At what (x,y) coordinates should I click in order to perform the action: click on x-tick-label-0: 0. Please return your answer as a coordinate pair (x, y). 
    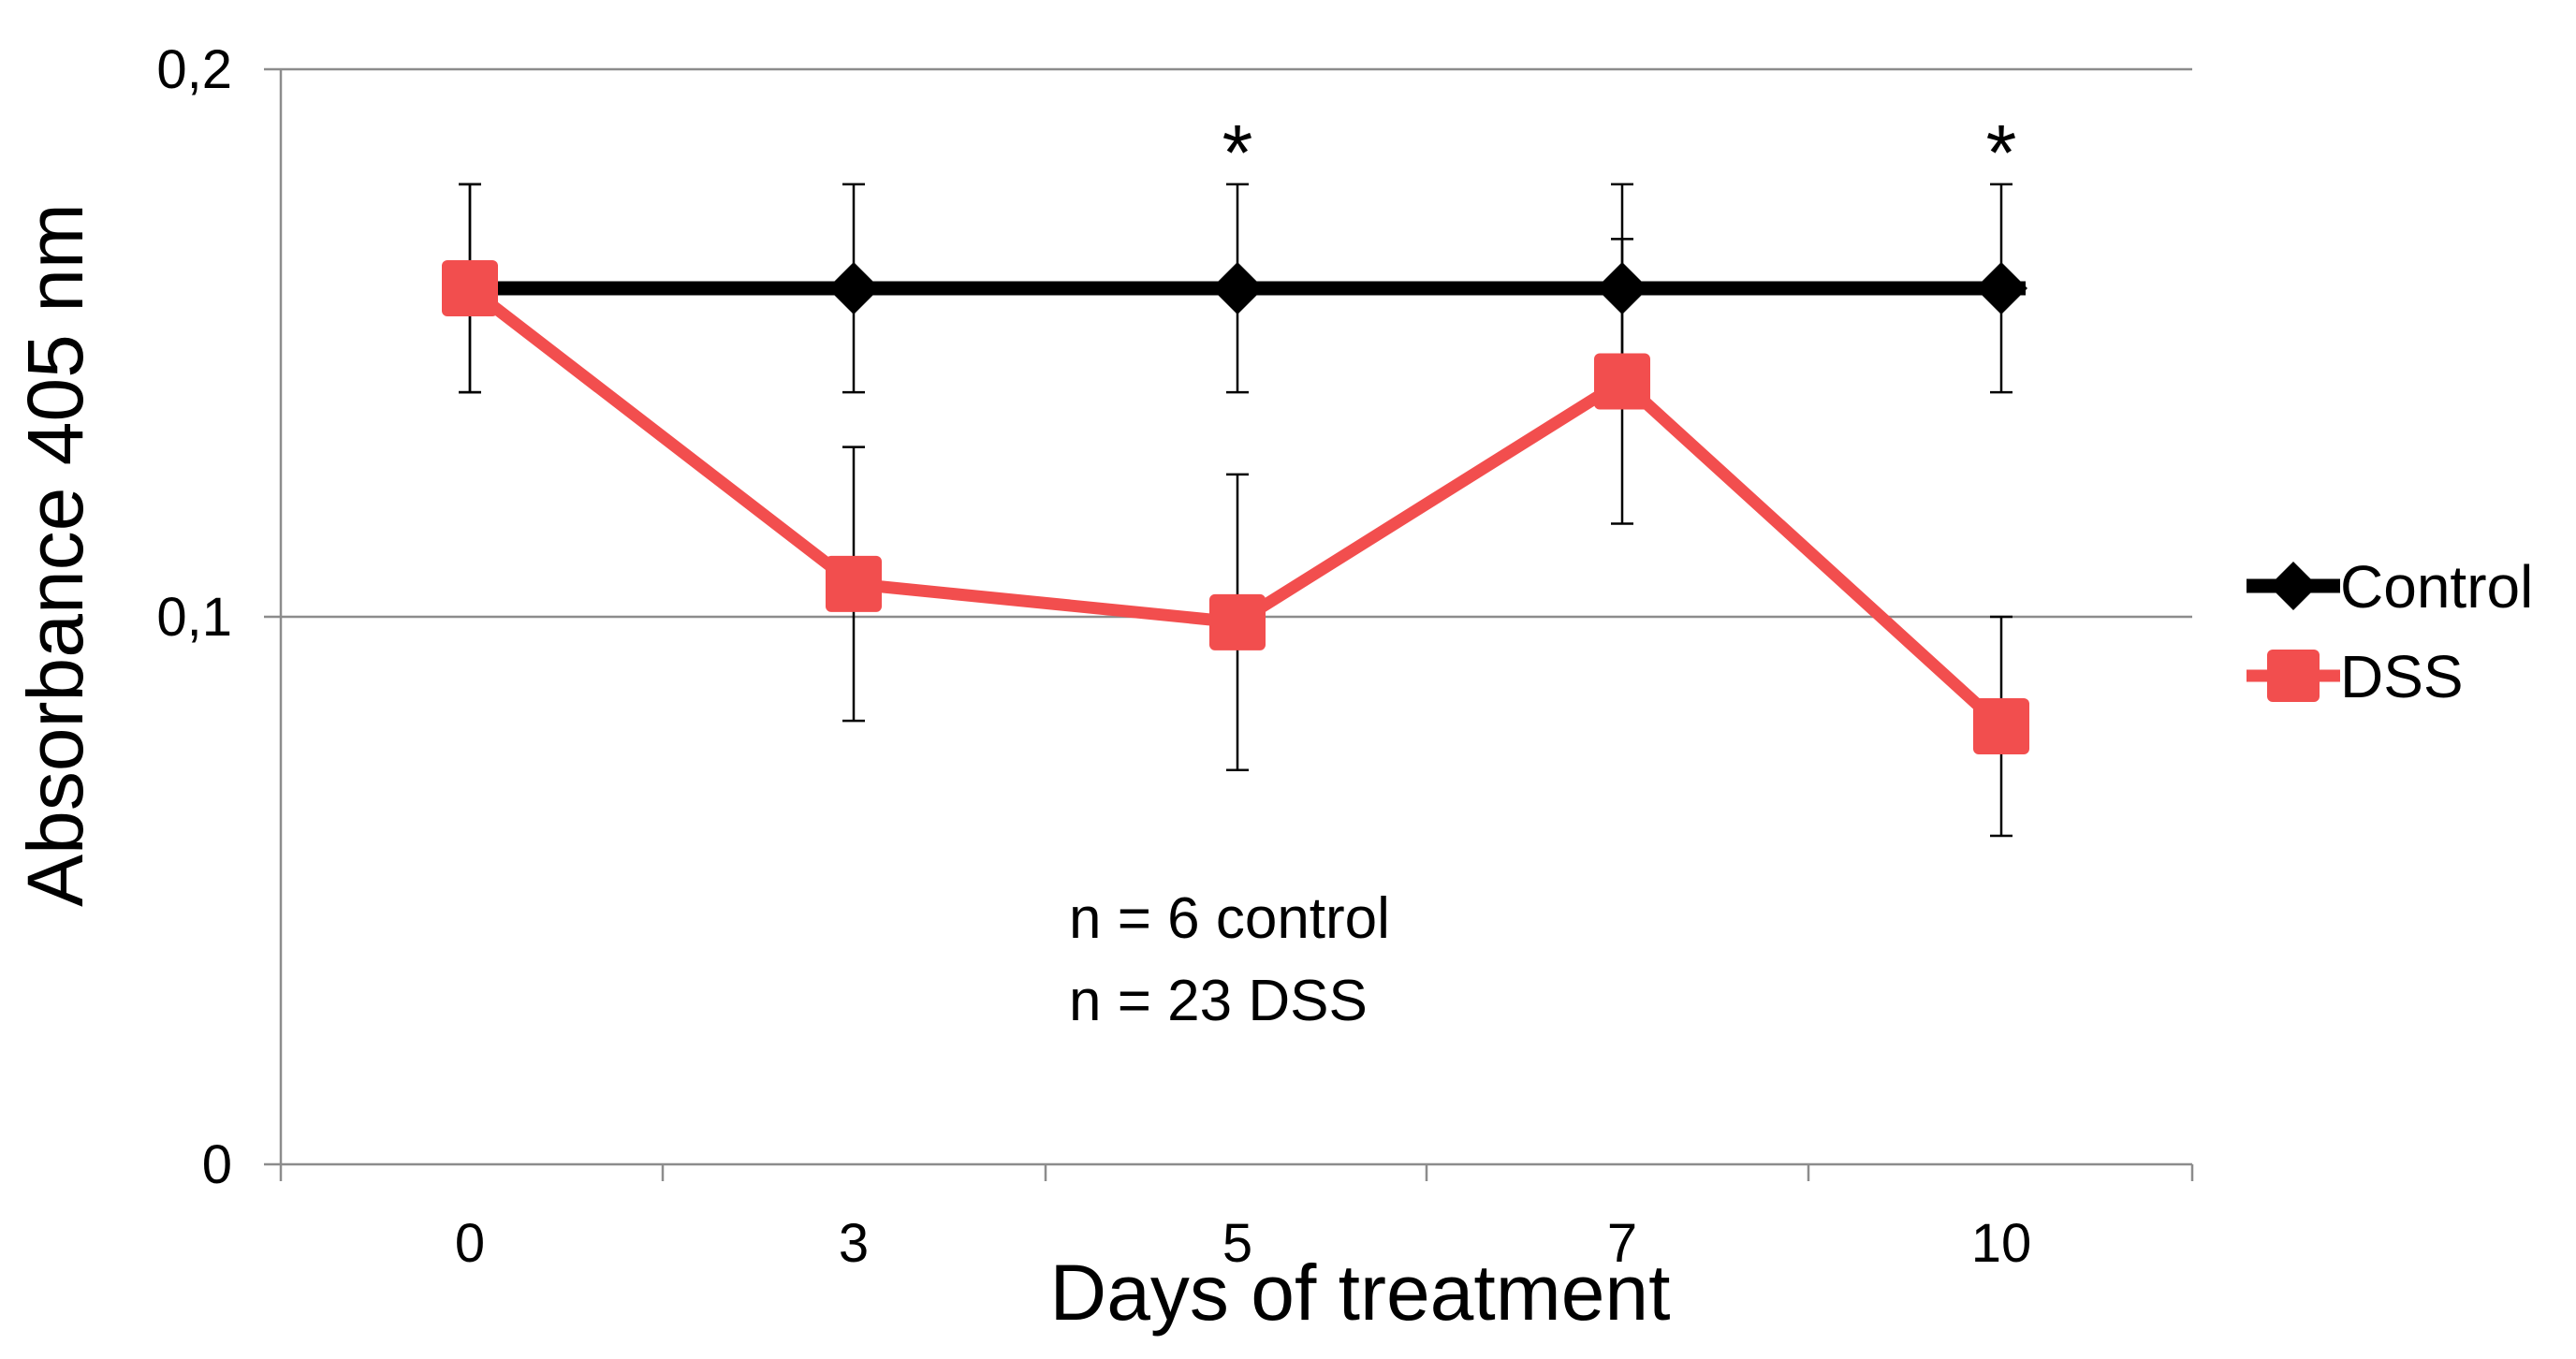
    Looking at the image, I should click on (470, 1243).